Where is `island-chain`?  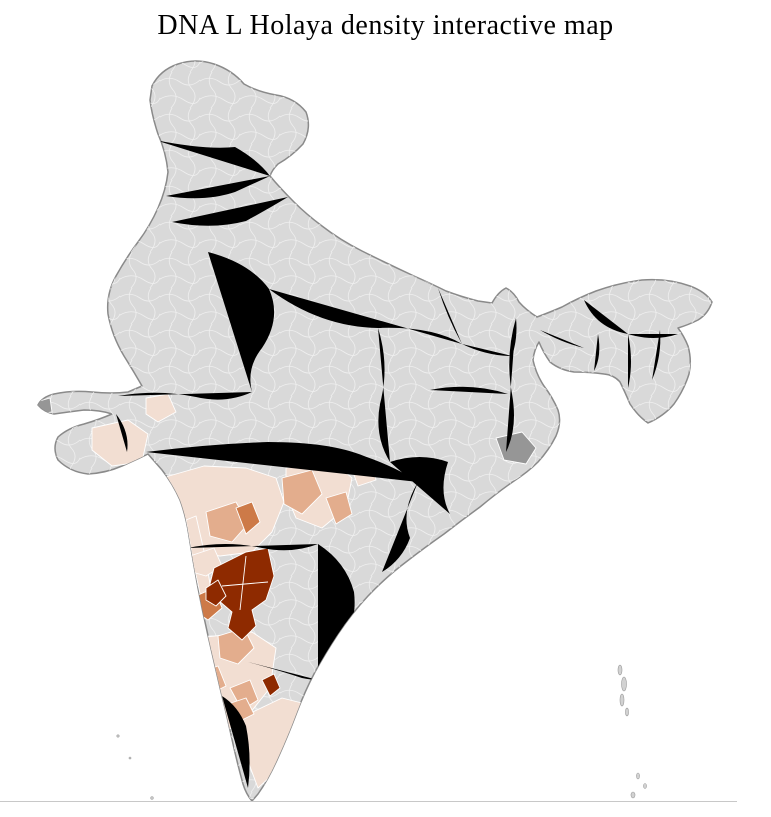
island-chain is located at coordinates (381, 732).